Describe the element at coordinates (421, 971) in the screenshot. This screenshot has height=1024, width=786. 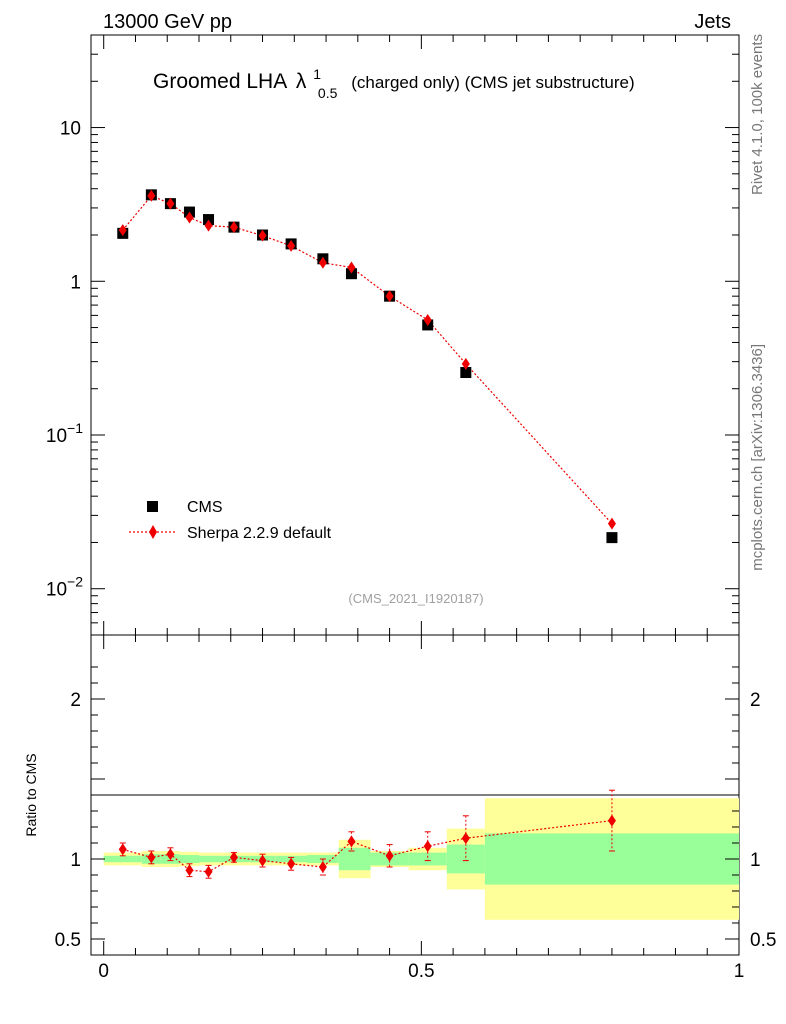
I see `x-tick-label: 0.5` at that location.